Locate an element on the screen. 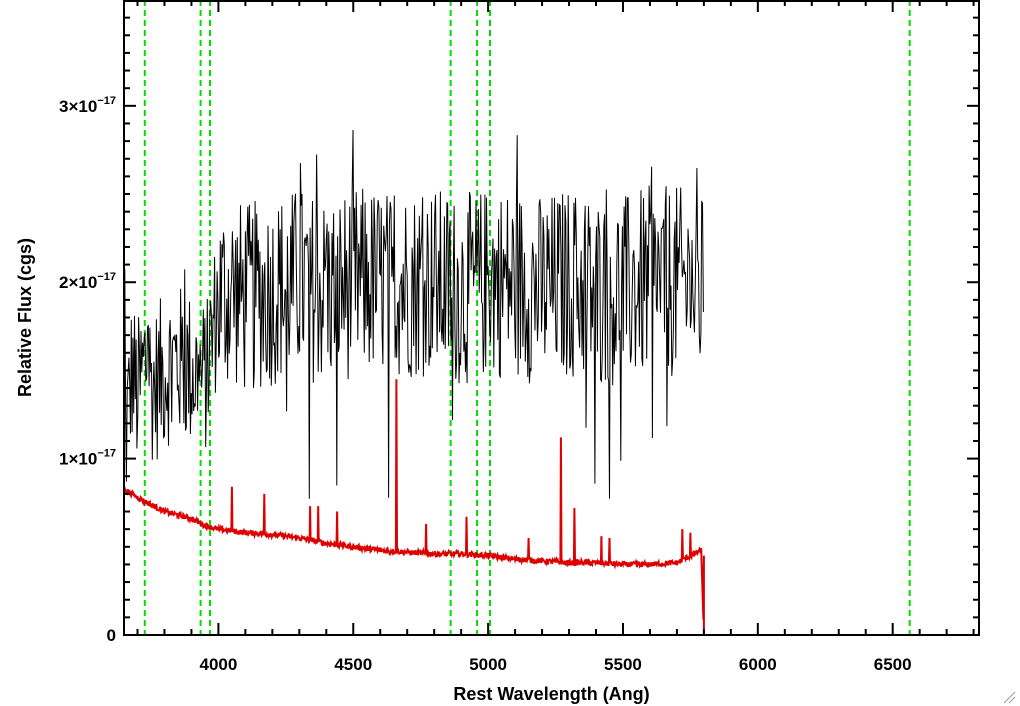  x-tick-label: 5500 is located at coordinates (623, 664).